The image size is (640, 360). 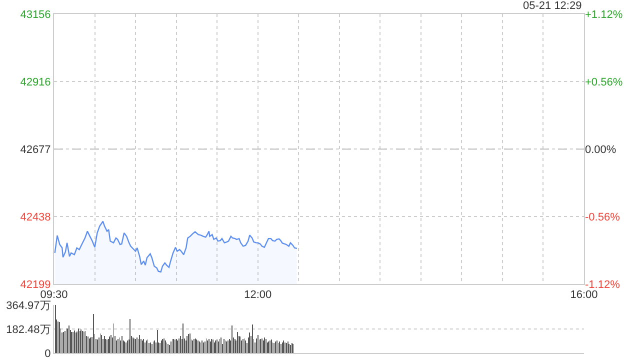 I want to click on y2-tick-label: -0.56%, so click(x=602, y=217).